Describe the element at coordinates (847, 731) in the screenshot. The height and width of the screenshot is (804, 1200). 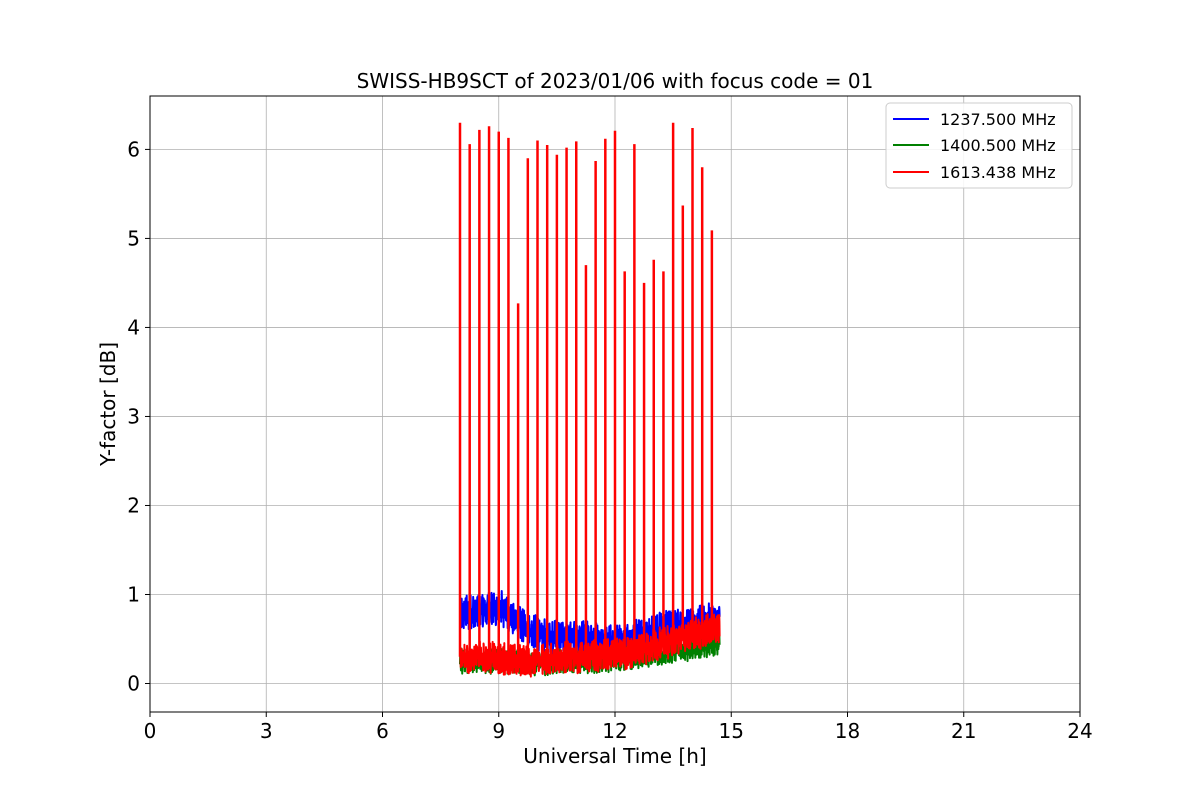
I see `x-tick-label: 18` at that location.